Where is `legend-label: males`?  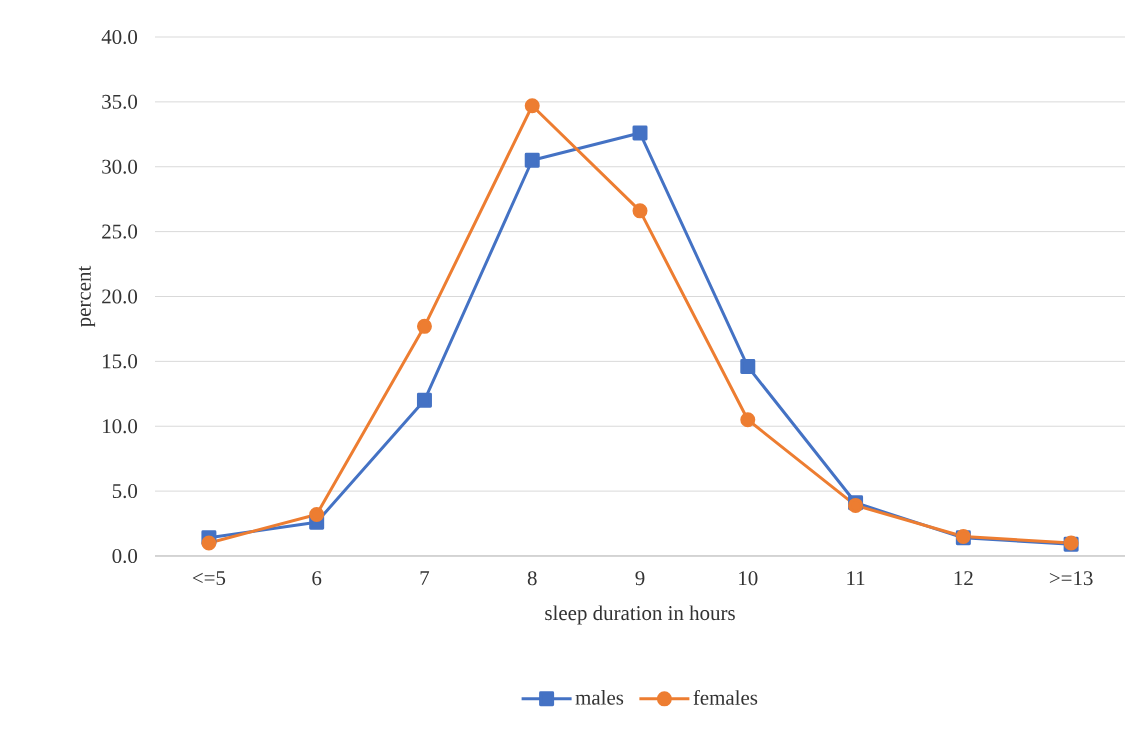
legend-label: males is located at coordinates (599, 697).